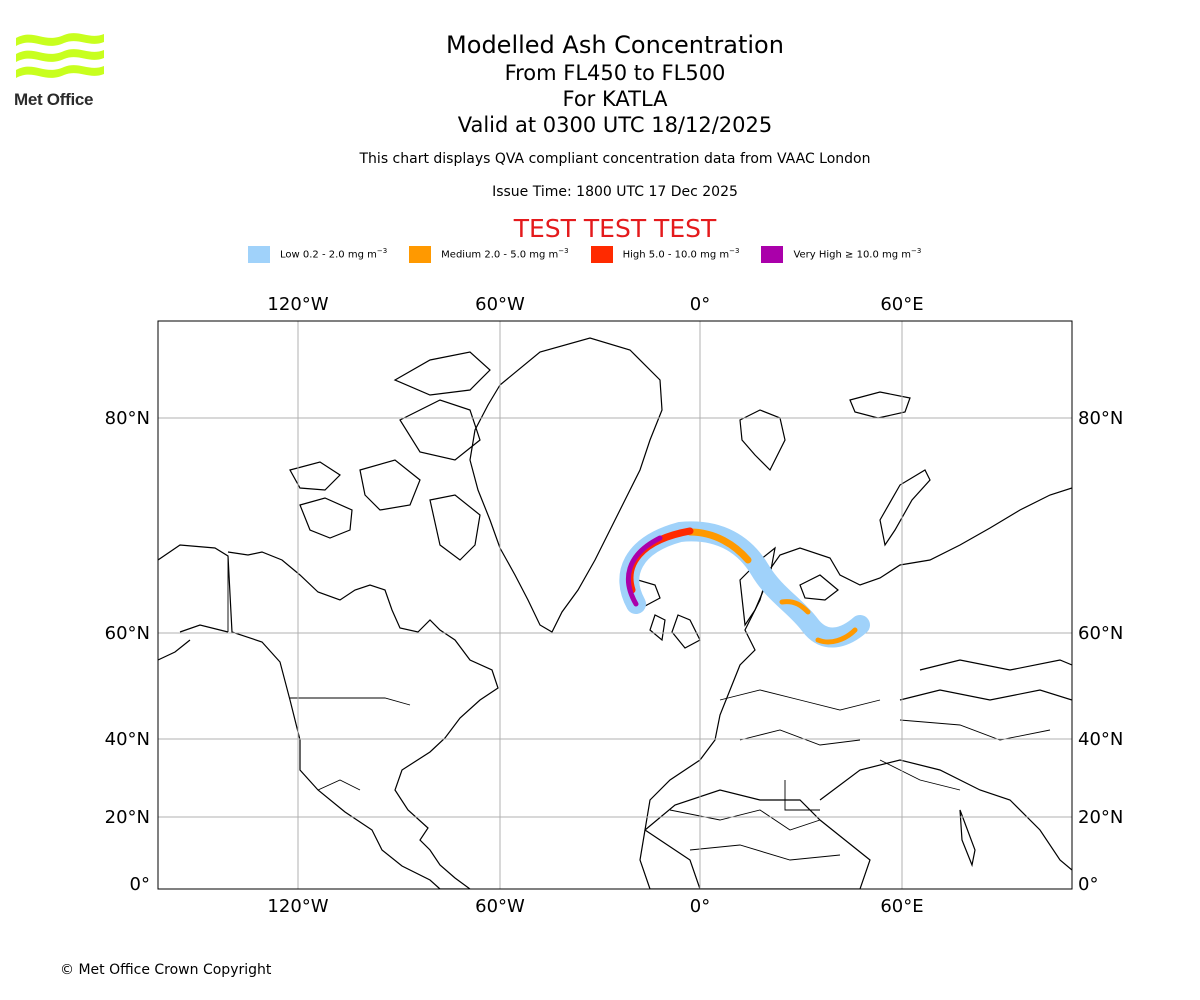  I want to click on met-office-logo: Met Office, so click(61, 71).